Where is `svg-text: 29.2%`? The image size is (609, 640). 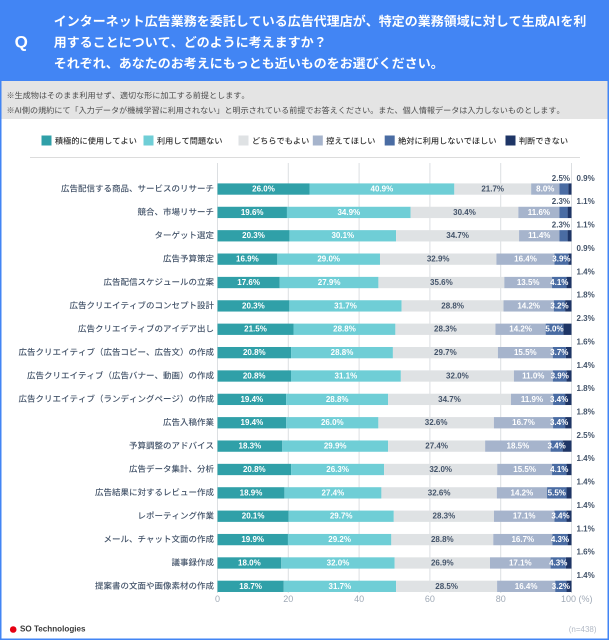 svg-text: 29.2% is located at coordinates (339, 539).